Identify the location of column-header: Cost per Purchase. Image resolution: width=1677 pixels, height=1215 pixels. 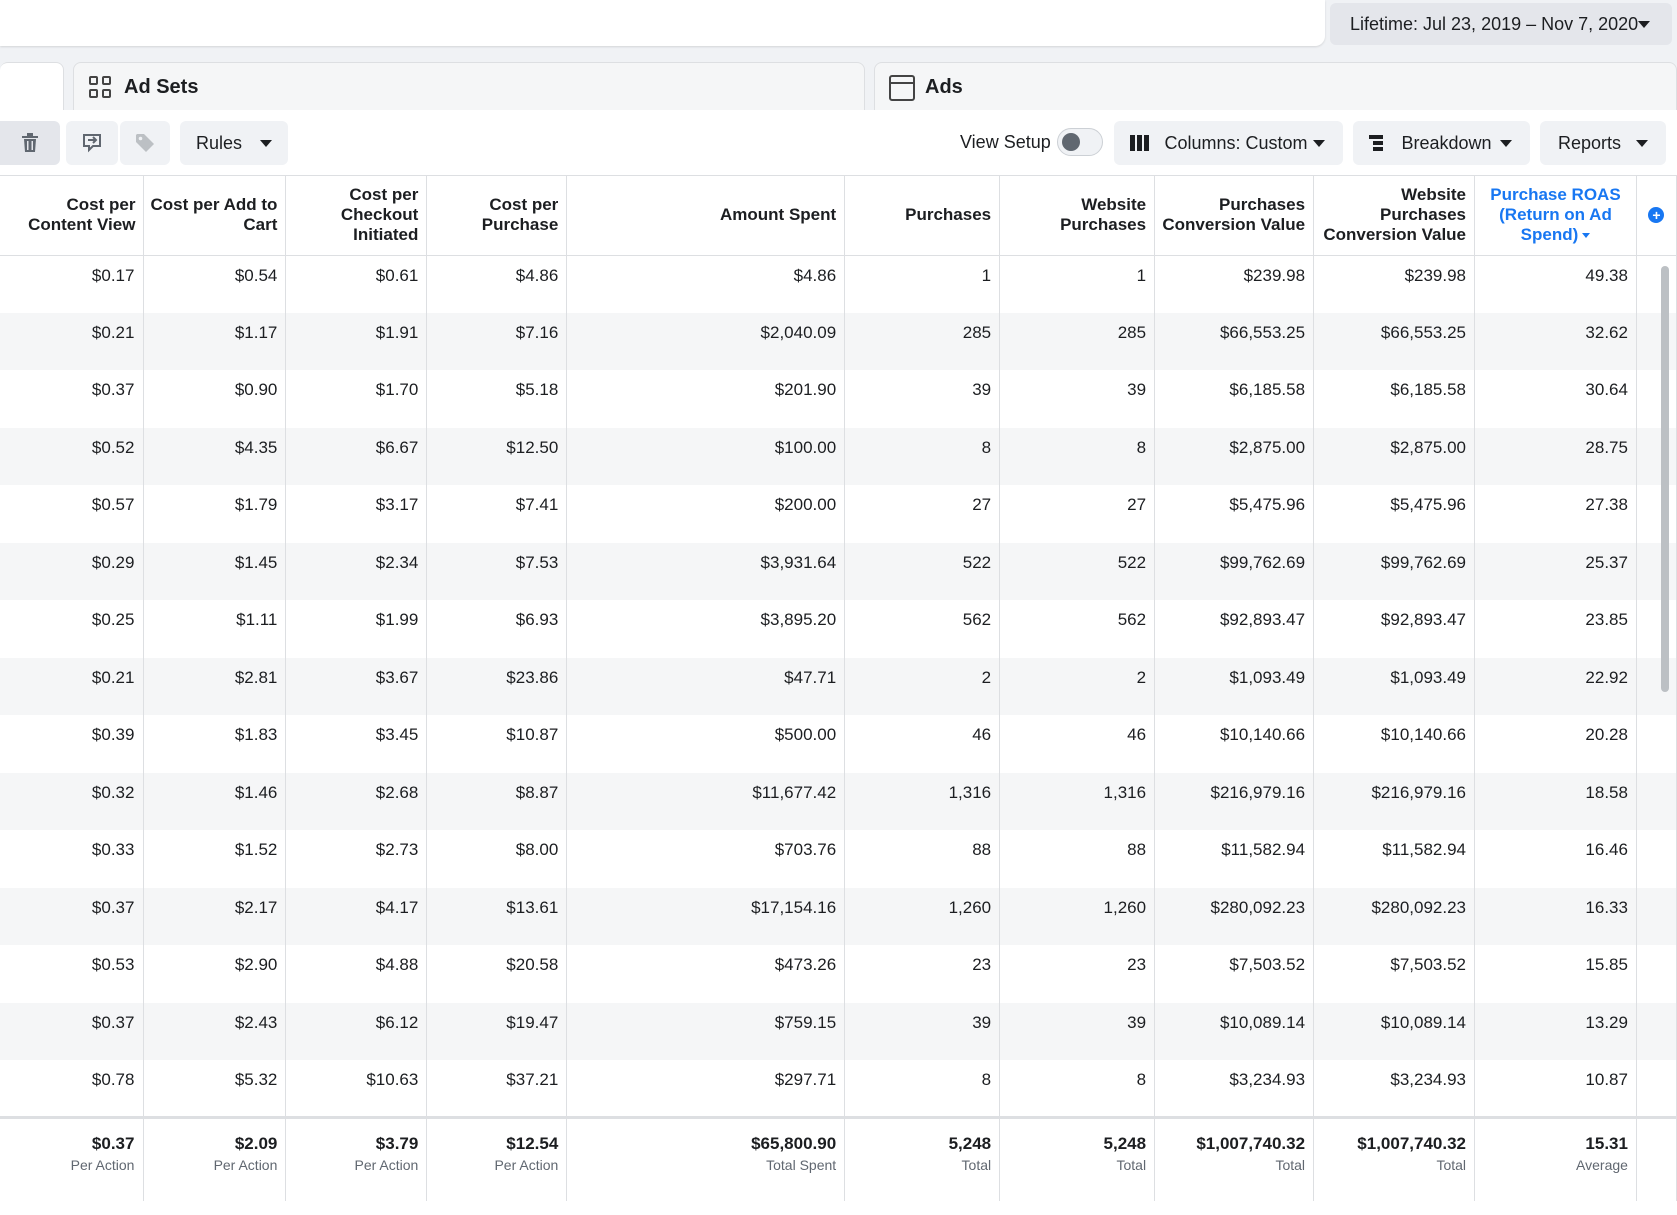
(497, 216).